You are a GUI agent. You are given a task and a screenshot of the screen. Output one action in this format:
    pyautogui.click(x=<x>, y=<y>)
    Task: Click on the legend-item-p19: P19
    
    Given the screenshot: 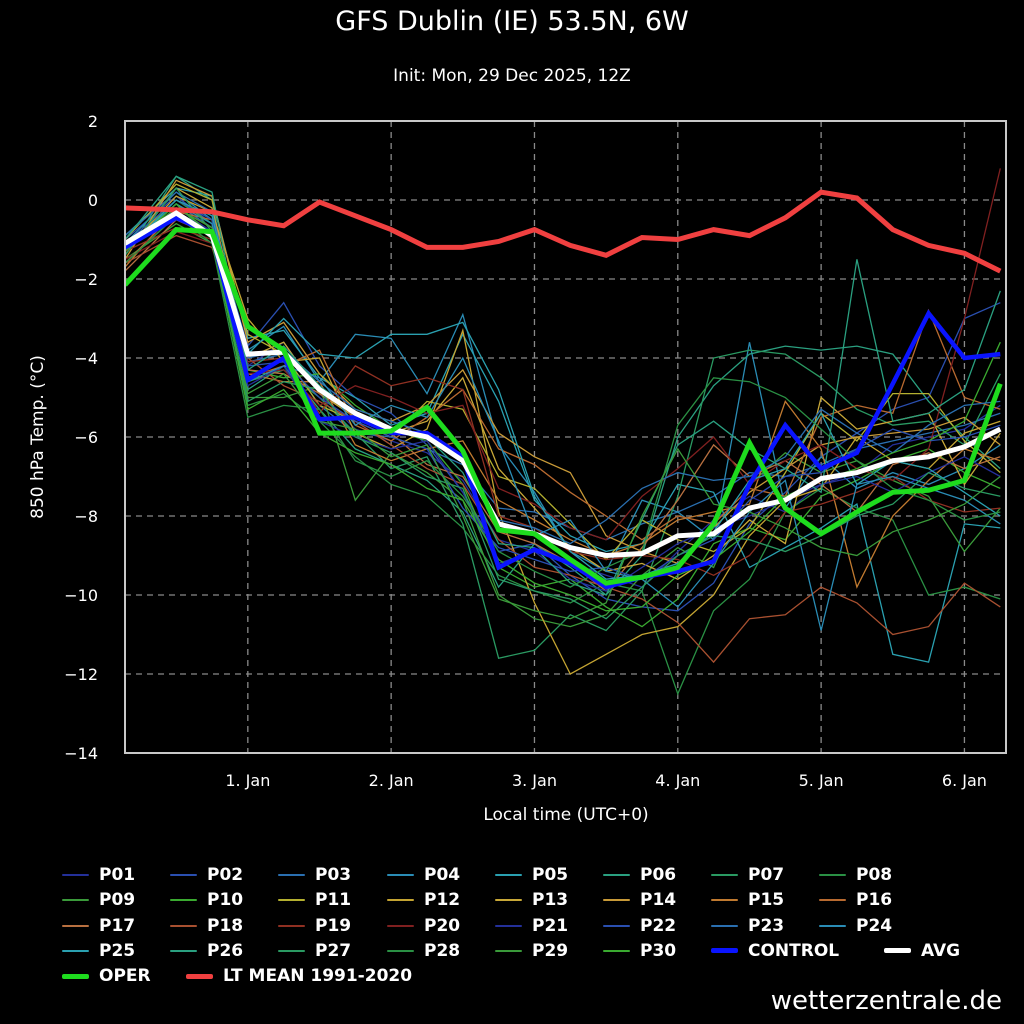 What is the action you would take?
    pyautogui.click(x=314, y=926)
    